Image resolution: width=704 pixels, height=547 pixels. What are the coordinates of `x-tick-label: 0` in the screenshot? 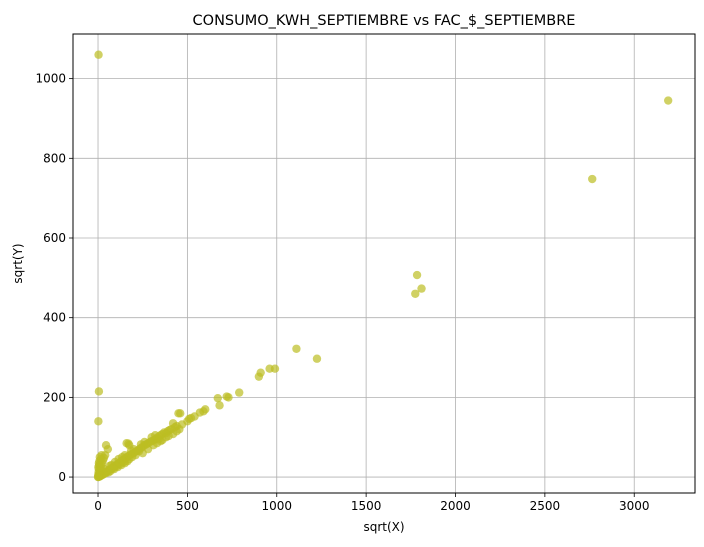 It's located at (98, 506).